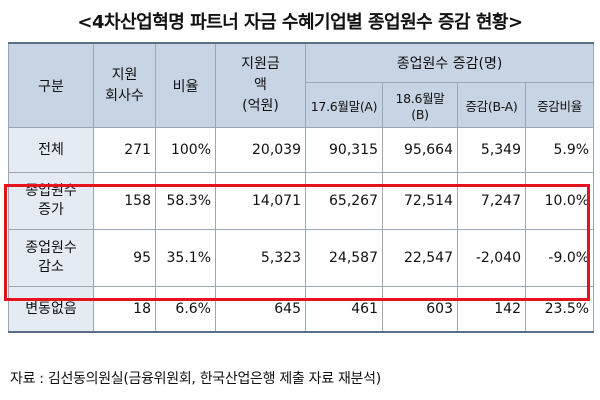  Describe the element at coordinates (124, 309) in the screenshot. I see `cell-companies: 18` at that location.